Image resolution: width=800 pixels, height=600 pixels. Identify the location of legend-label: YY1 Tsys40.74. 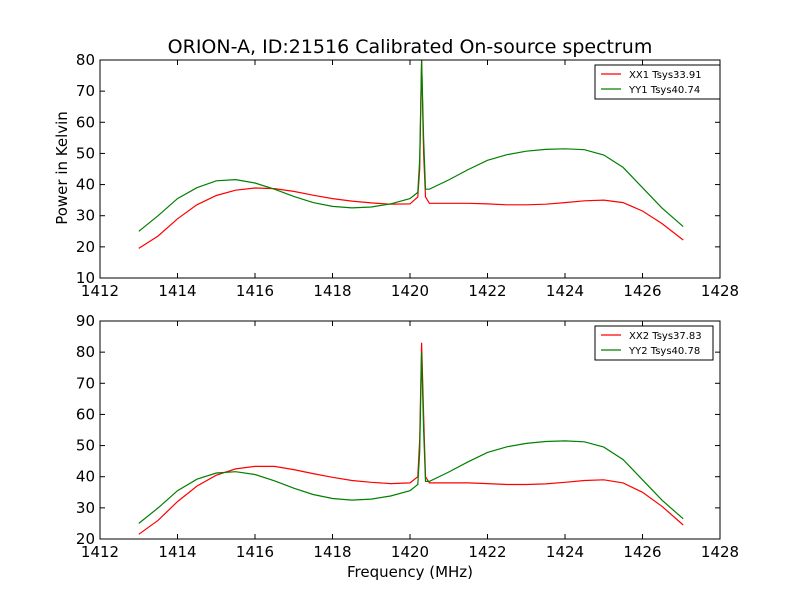
(664, 90).